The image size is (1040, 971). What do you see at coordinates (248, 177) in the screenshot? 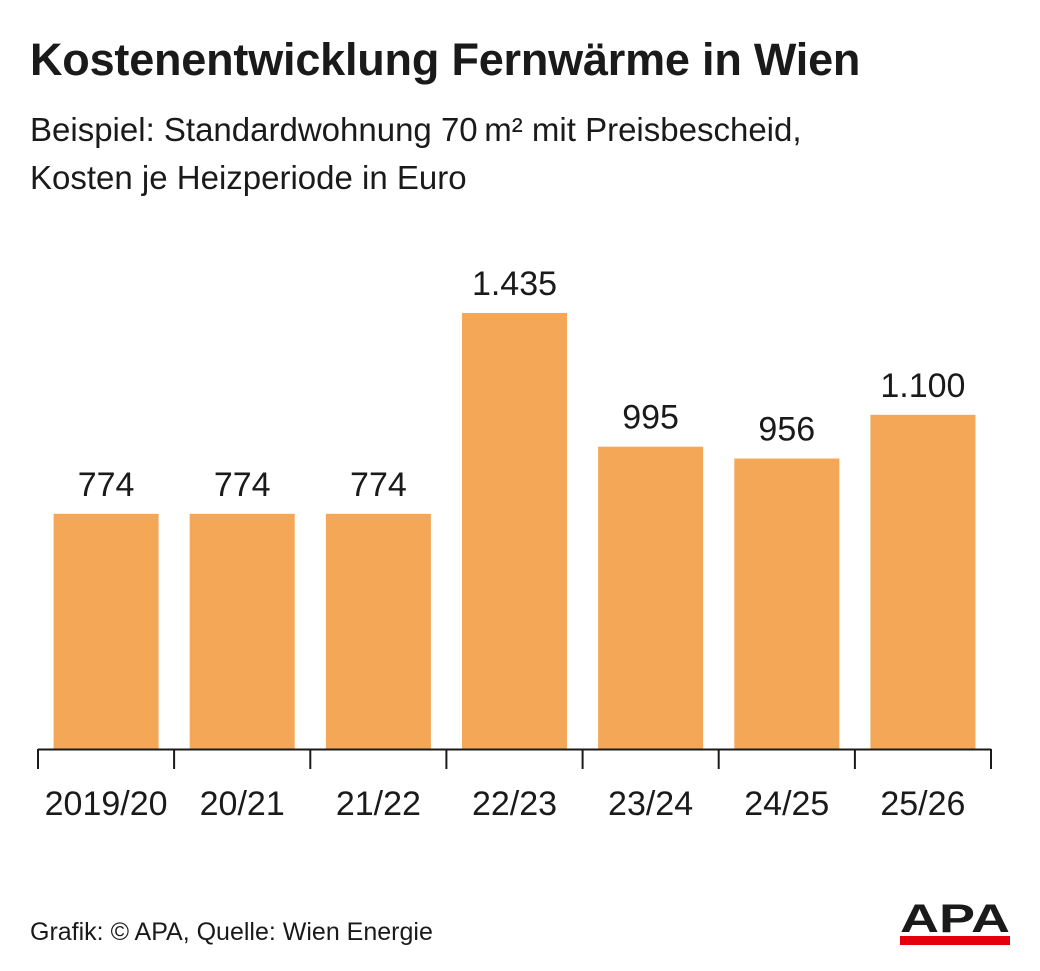
I see `subtitle-line-2: Kosten je Heizperiode in Euro` at bounding box center [248, 177].